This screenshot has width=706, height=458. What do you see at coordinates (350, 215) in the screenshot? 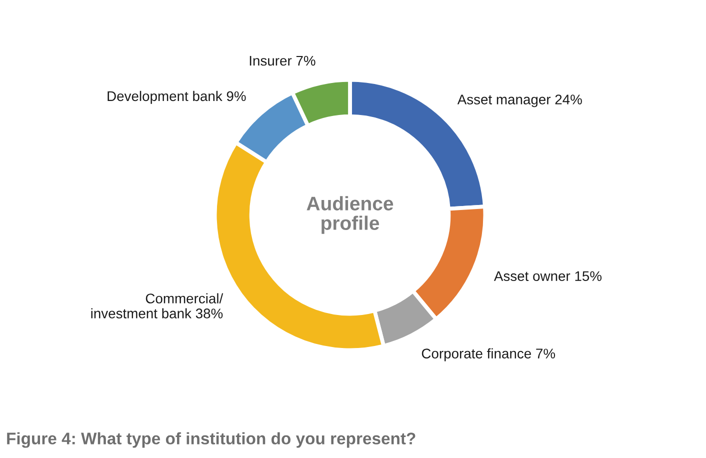
I see `text: Audience profile` at bounding box center [350, 215].